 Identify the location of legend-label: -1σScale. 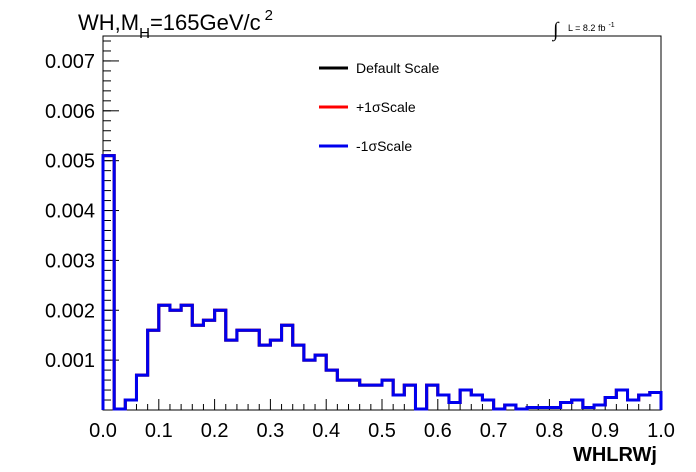
(384, 146).